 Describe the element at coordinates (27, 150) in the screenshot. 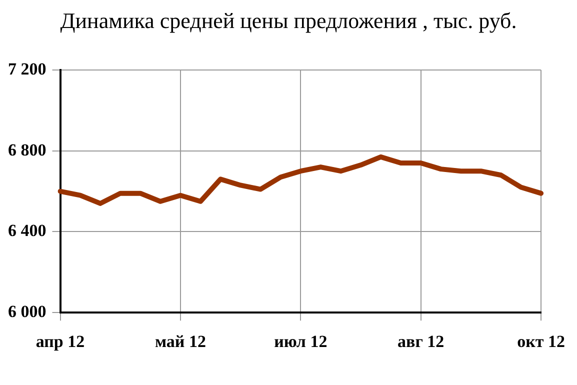

I see `y-tick-label: 6 800` at that location.